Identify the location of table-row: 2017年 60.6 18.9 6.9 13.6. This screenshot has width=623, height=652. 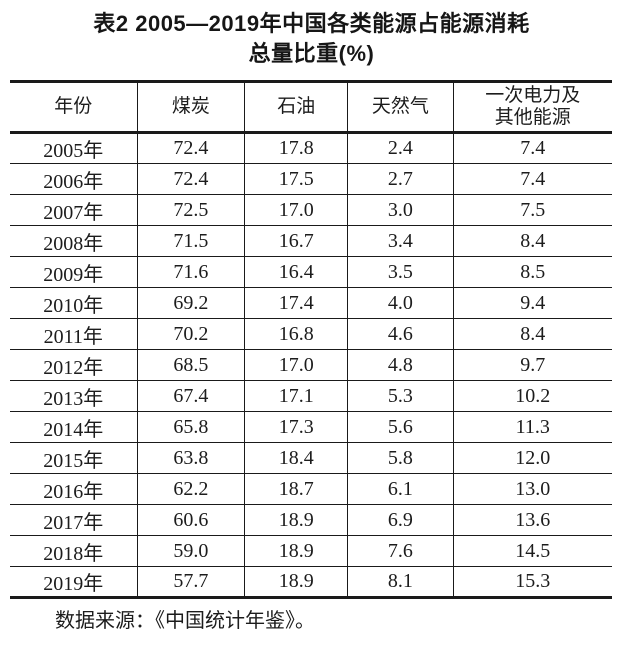
(311, 520).